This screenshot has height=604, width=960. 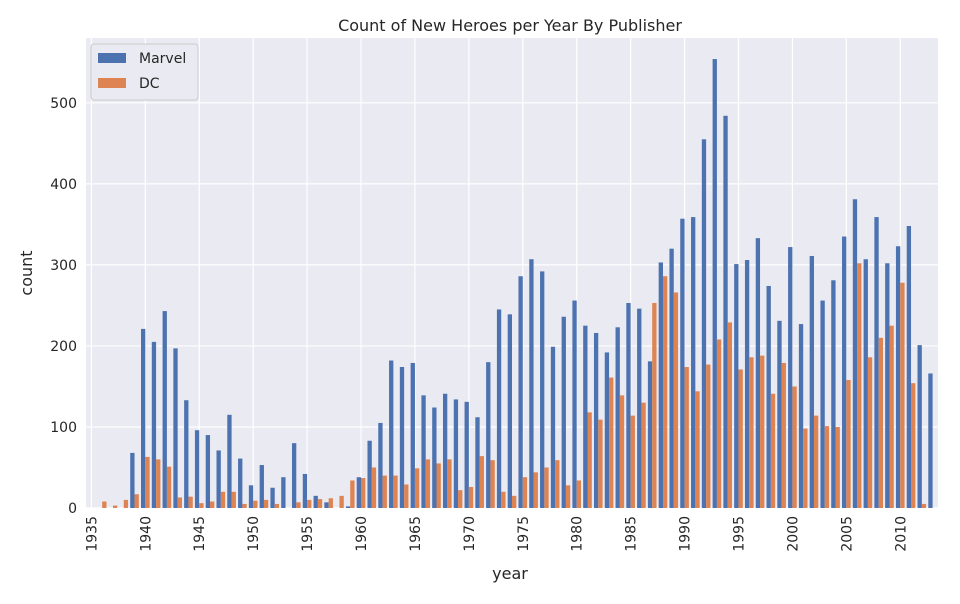 I want to click on bar-marvel-1989, so click(x=671, y=378).